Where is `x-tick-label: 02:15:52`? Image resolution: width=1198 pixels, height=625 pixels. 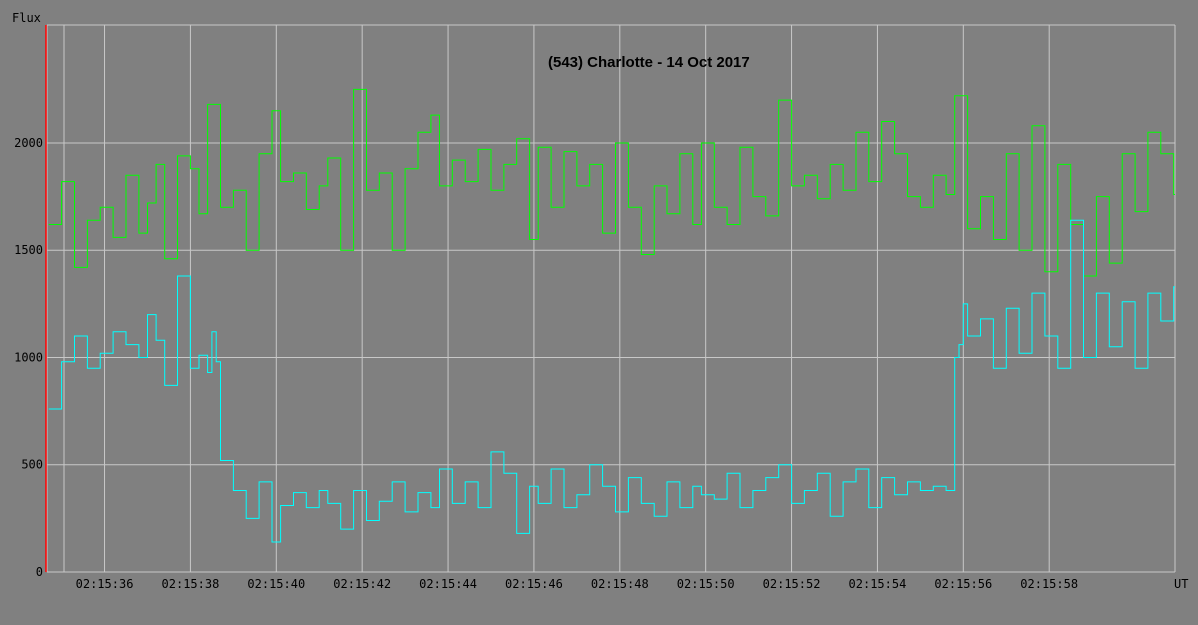
x-tick-label: 02:15:52 is located at coordinates (792, 584).